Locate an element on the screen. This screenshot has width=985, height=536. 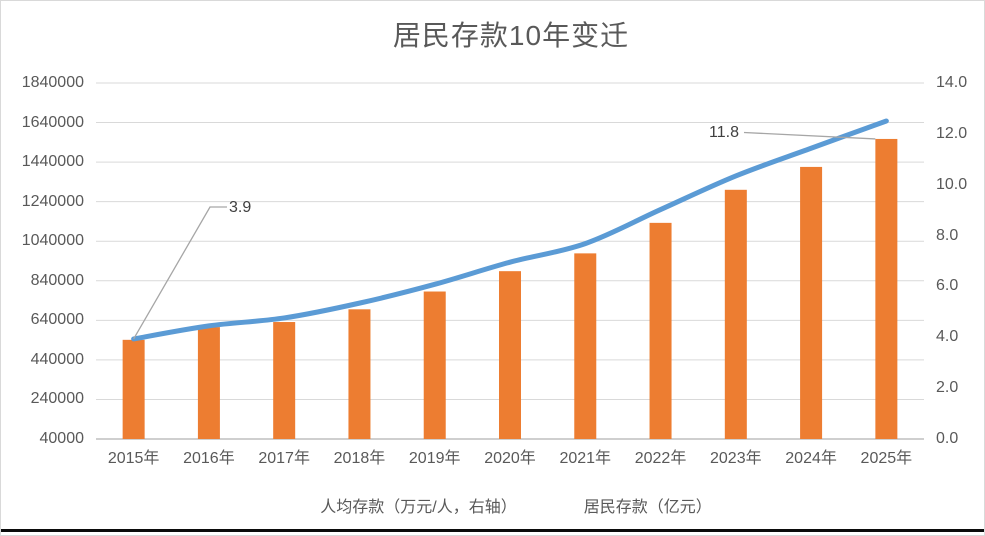
x-axis-category-label: 2025年 is located at coordinates (886, 458).